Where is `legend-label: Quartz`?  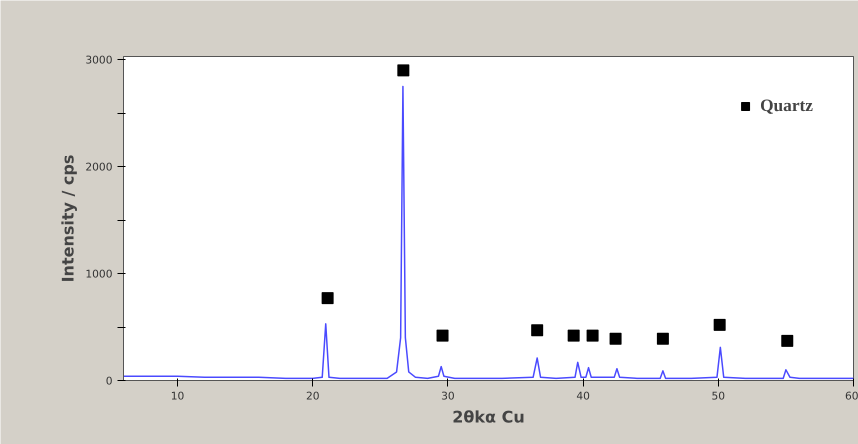 legend-label: Quartz is located at coordinates (786, 106).